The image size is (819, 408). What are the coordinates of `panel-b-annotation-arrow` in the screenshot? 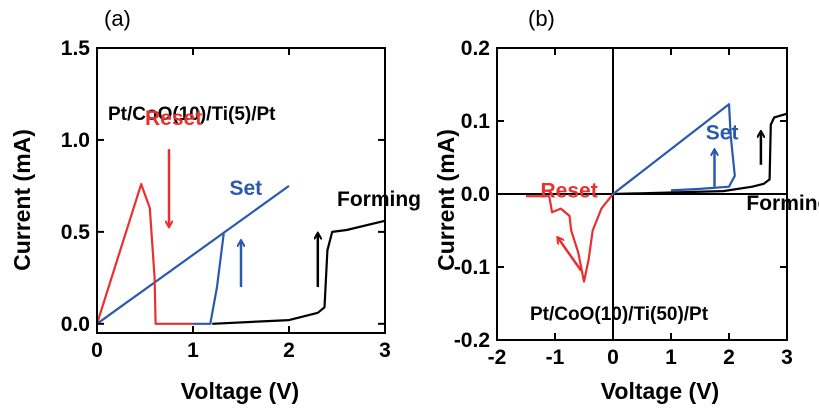 It's located at (570, 255).